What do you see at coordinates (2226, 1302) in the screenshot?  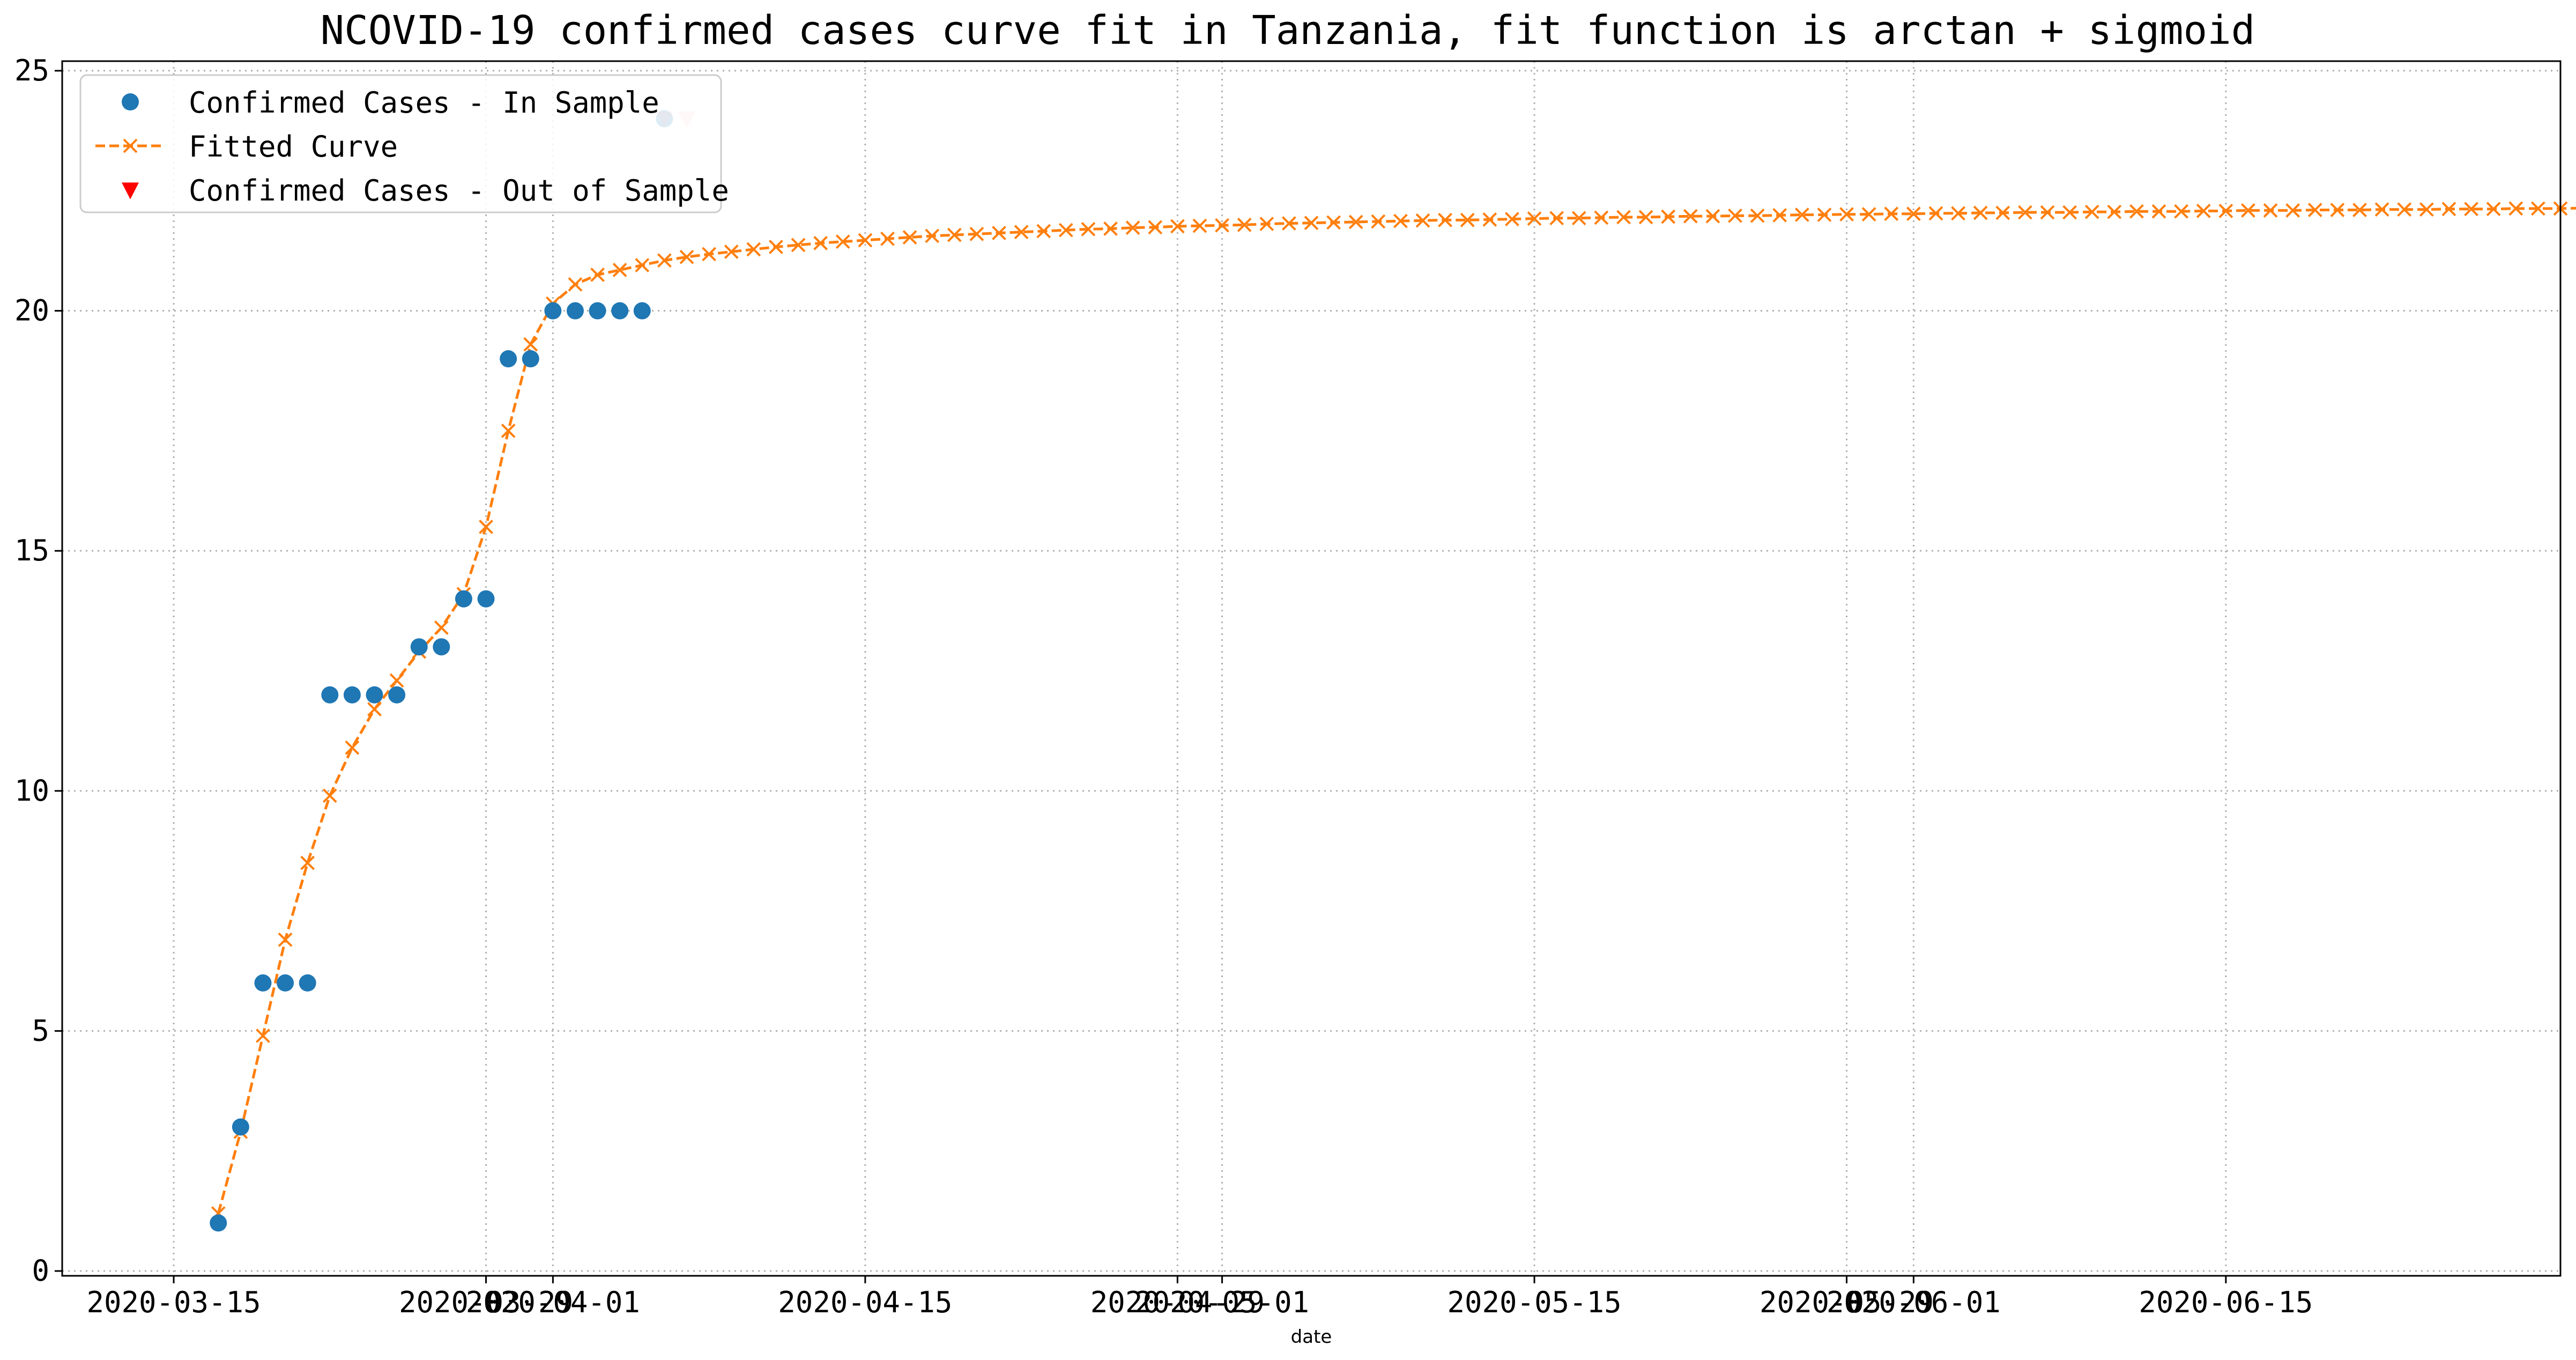 I see `x-tick-label: 2020-06-15` at bounding box center [2226, 1302].